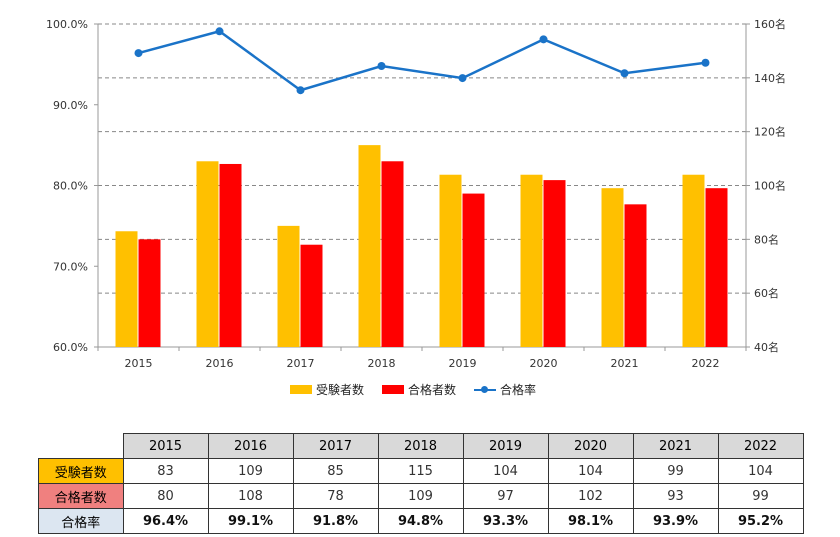 This screenshot has width=840, height=537. What do you see at coordinates (505, 446) in the screenshot?
I see `table-year-header: 2019` at bounding box center [505, 446].